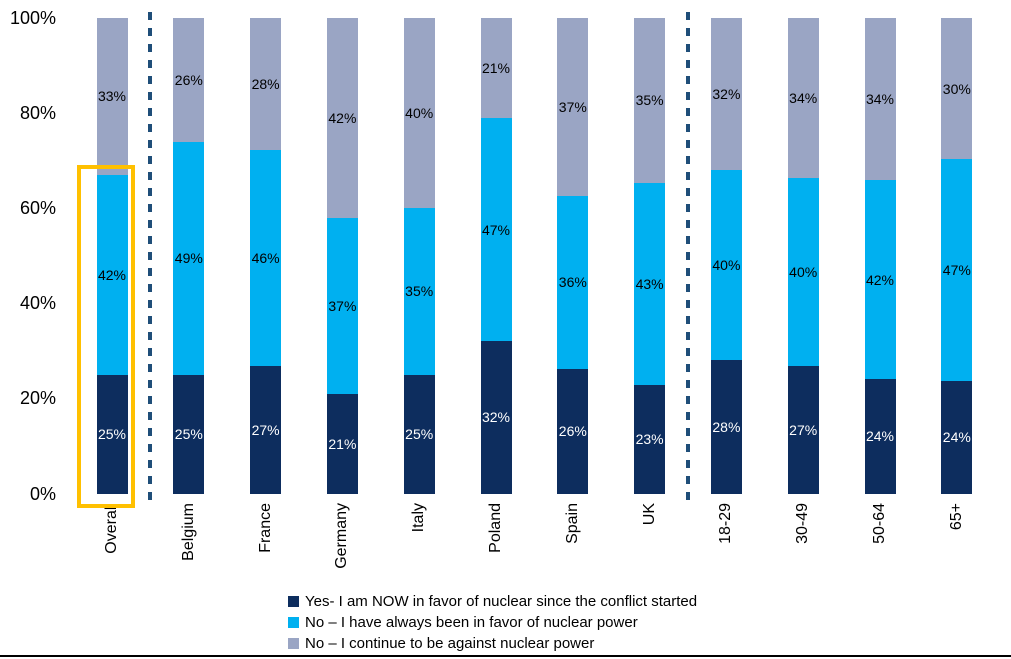  What do you see at coordinates (573, 256) in the screenshot?
I see `bar-spain: 26% 36% 37%` at bounding box center [573, 256].